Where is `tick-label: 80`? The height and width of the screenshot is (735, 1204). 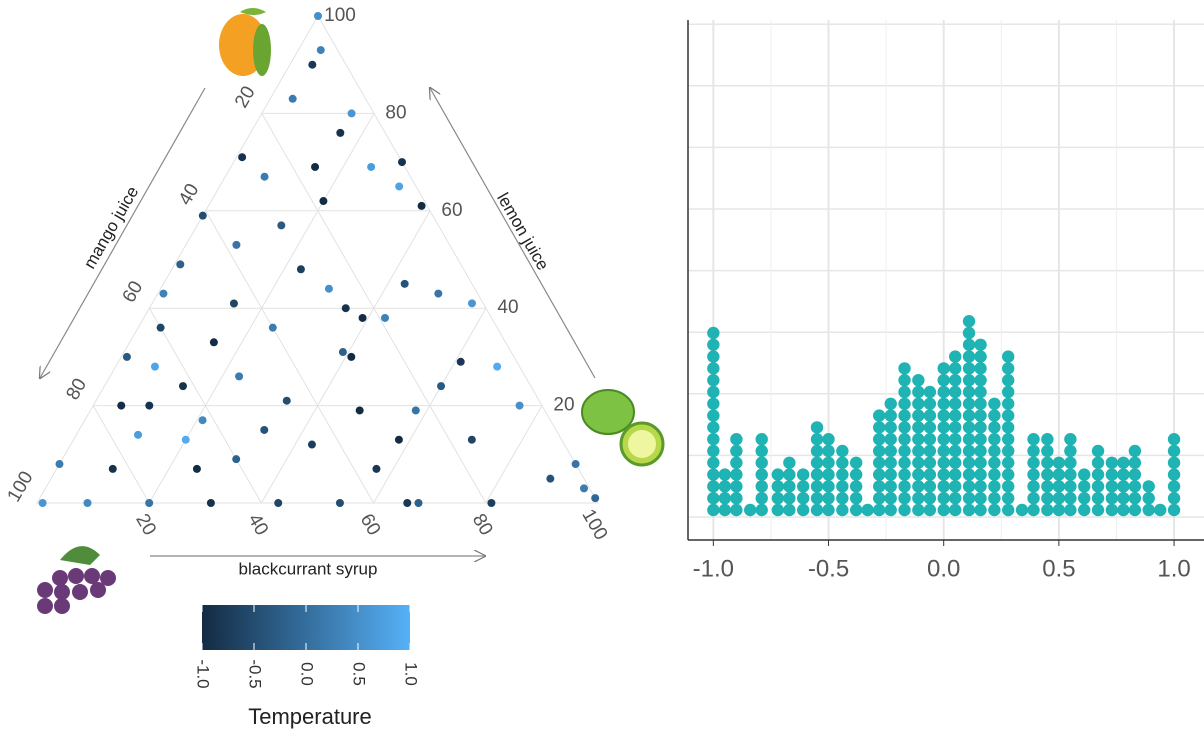
tick-label: 80 is located at coordinates (482, 524).